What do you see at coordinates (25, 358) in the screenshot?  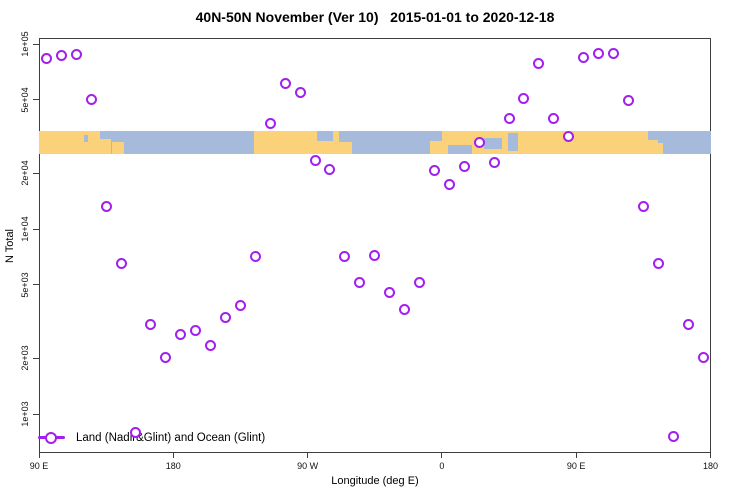 I see `y-tick-label: 2e+03` at bounding box center [25, 358].